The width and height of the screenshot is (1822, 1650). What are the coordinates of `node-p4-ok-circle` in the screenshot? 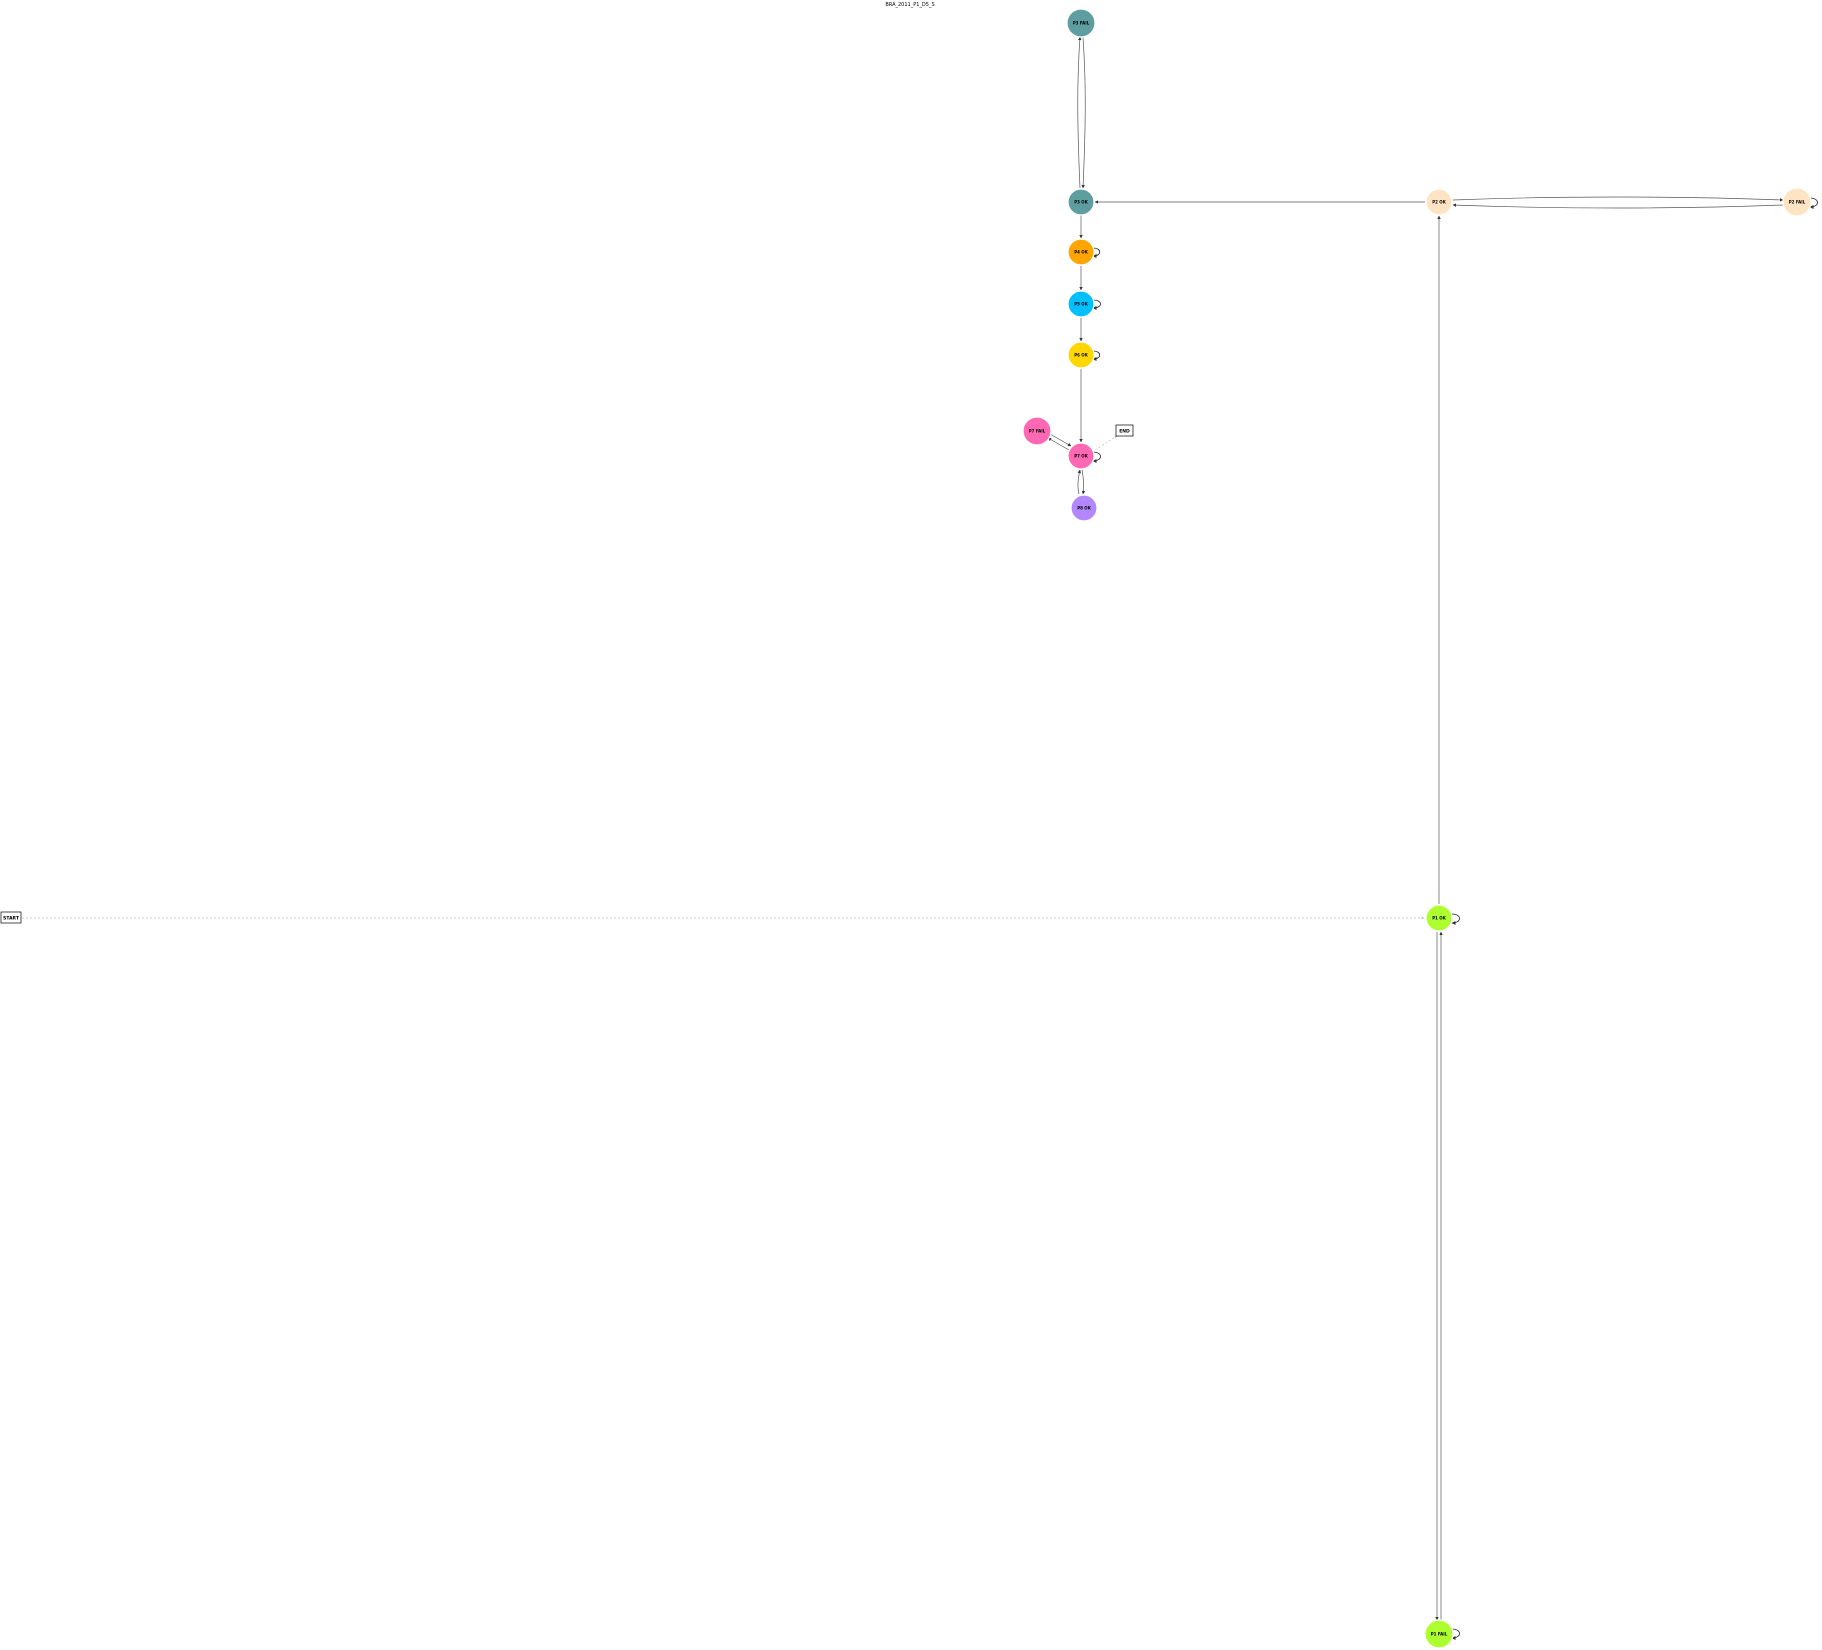 It's located at (1081, 252).